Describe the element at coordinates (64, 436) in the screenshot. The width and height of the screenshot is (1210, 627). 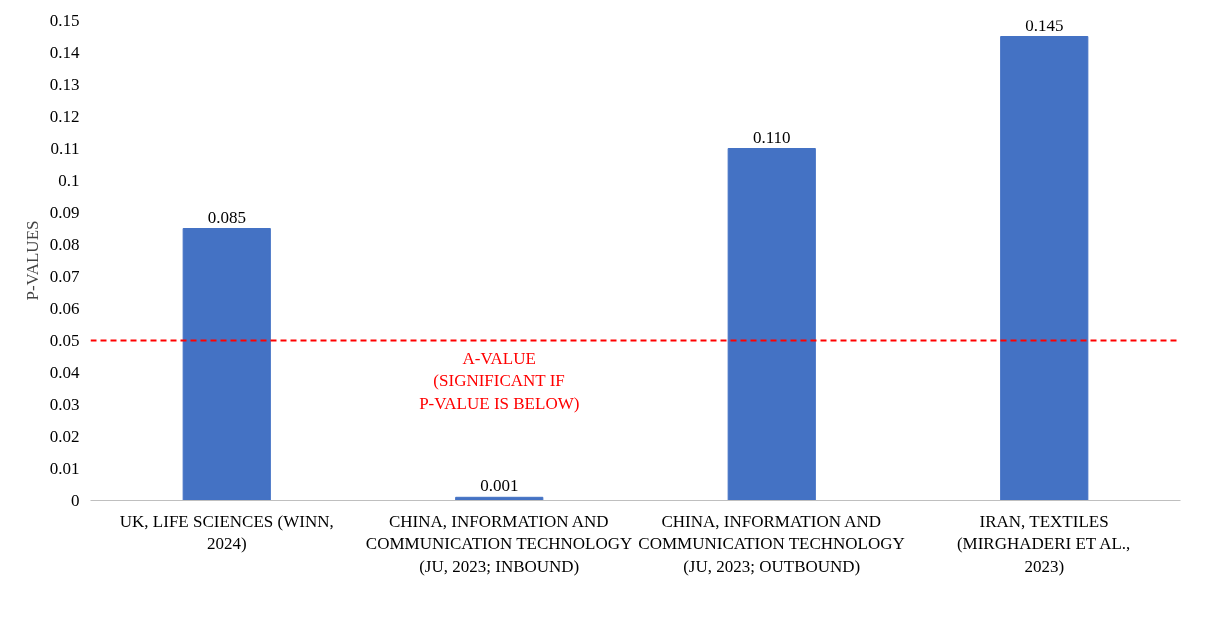
I see `y-tick-label: 0.02` at that location.